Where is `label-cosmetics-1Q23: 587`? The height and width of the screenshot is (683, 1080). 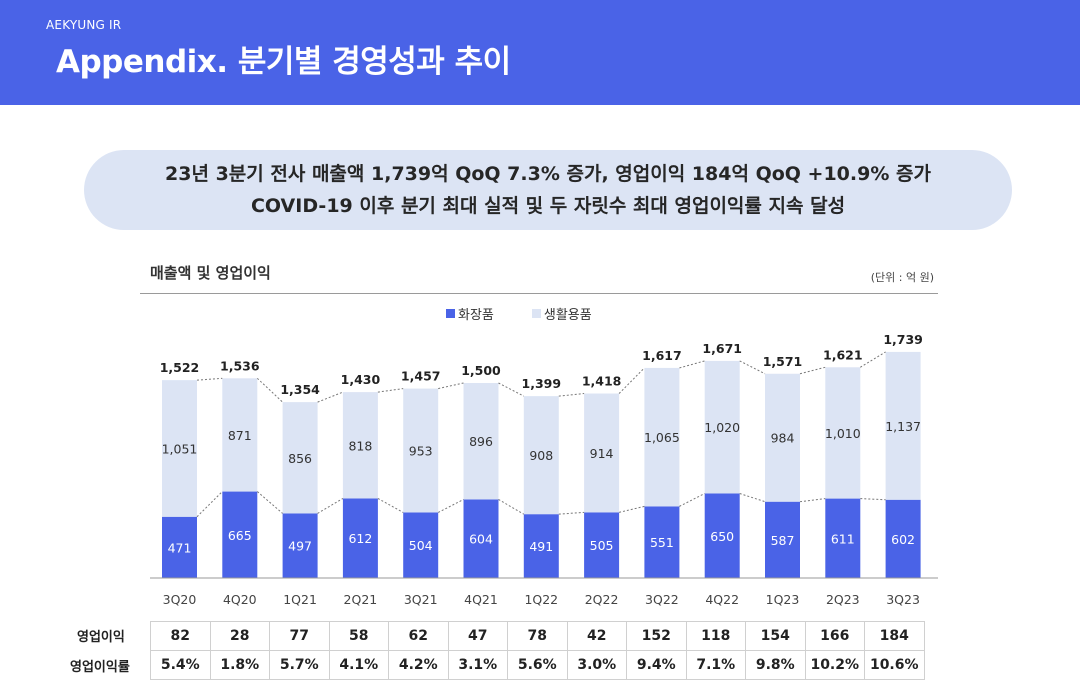
label-cosmetics-1Q23: 587 is located at coordinates (783, 540).